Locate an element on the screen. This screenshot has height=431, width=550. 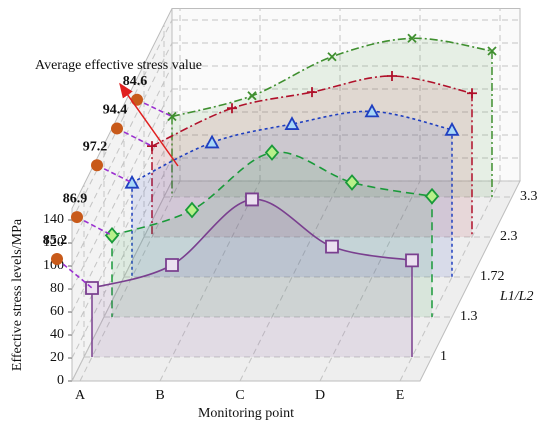
y-tick-label: 140 is located at coordinates (53, 219).